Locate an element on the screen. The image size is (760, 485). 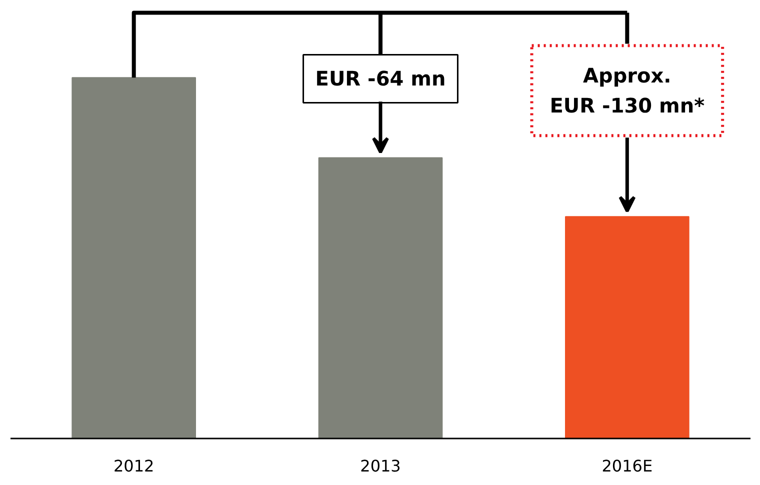
x-tick-label: 2013 is located at coordinates (380, 466).